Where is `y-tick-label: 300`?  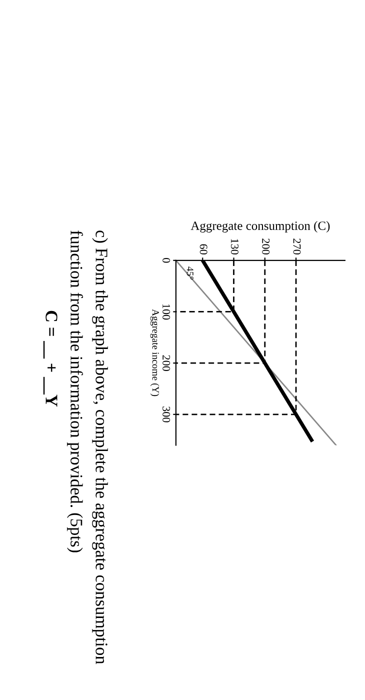 y-tick-label: 300 is located at coordinates (166, 414).